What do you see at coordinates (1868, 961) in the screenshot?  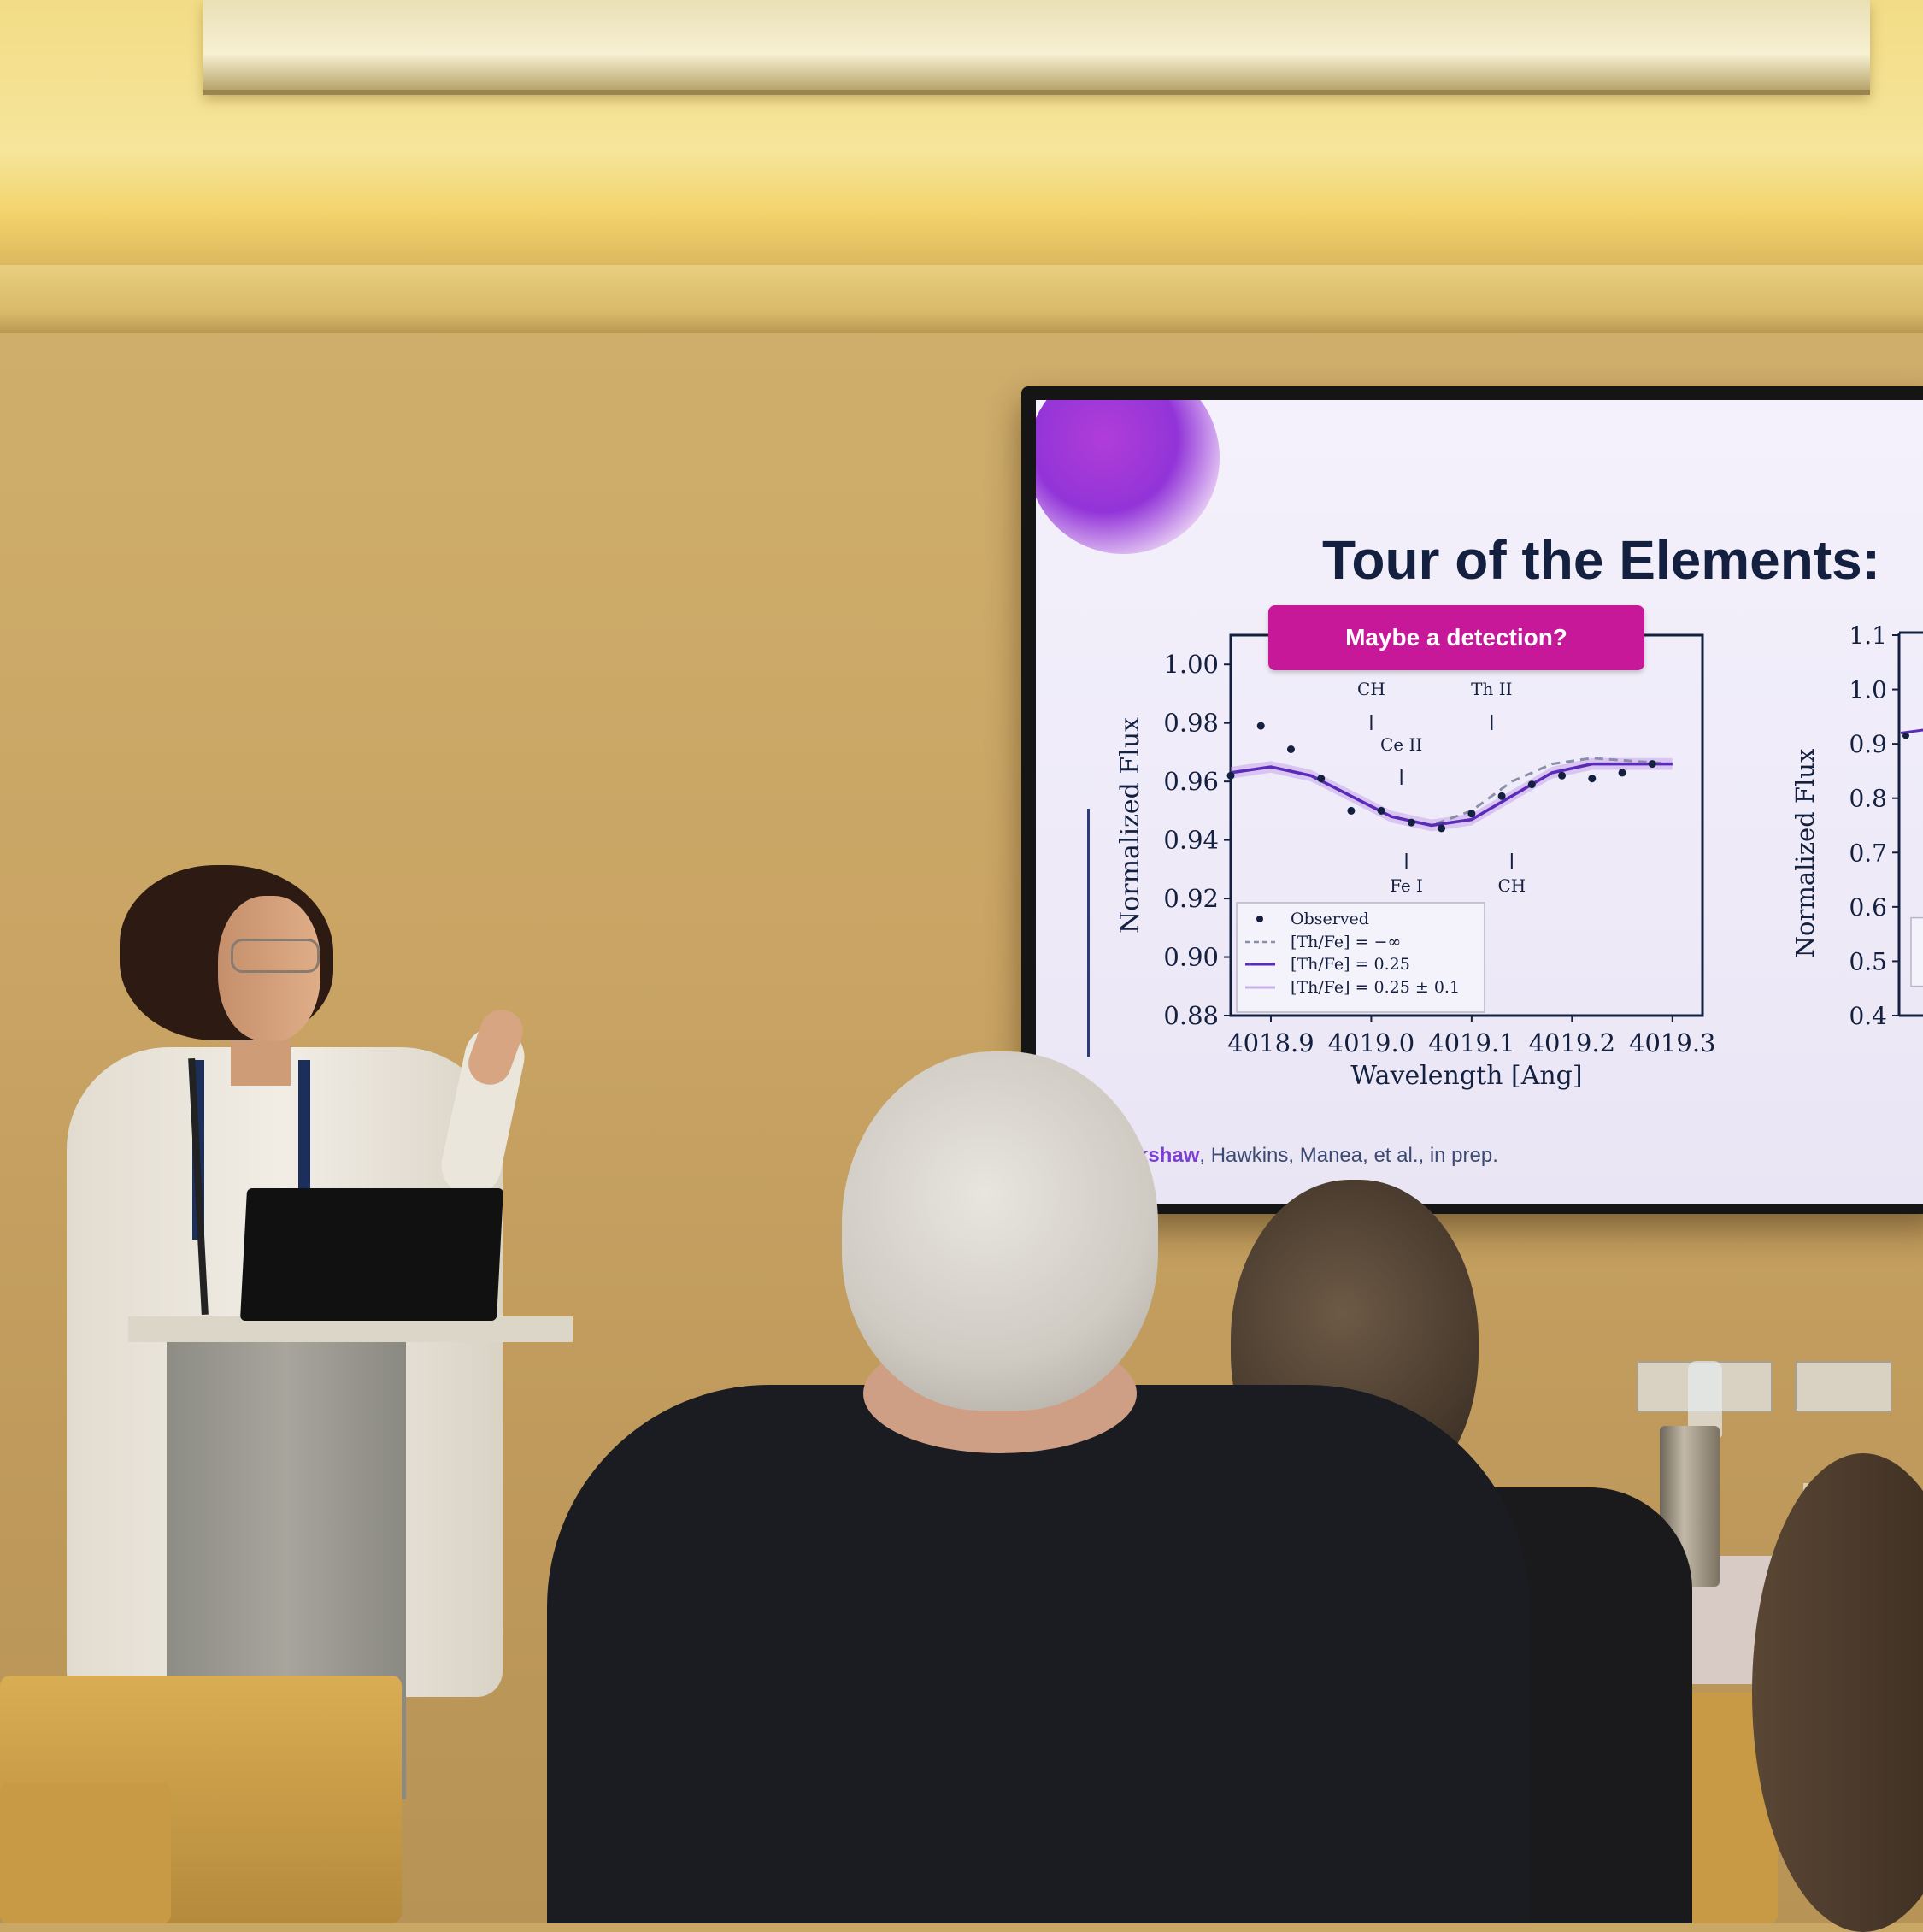 I see `plot2-y-tick-label: 0.5` at bounding box center [1868, 961].